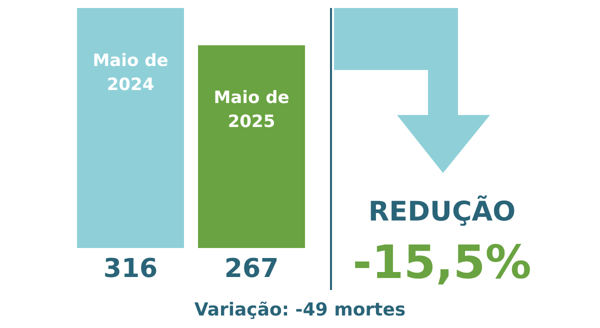 This screenshot has height=328, width=600. What do you see at coordinates (300, 310) in the screenshot?
I see `text: Variação: -49 mortes` at bounding box center [300, 310].